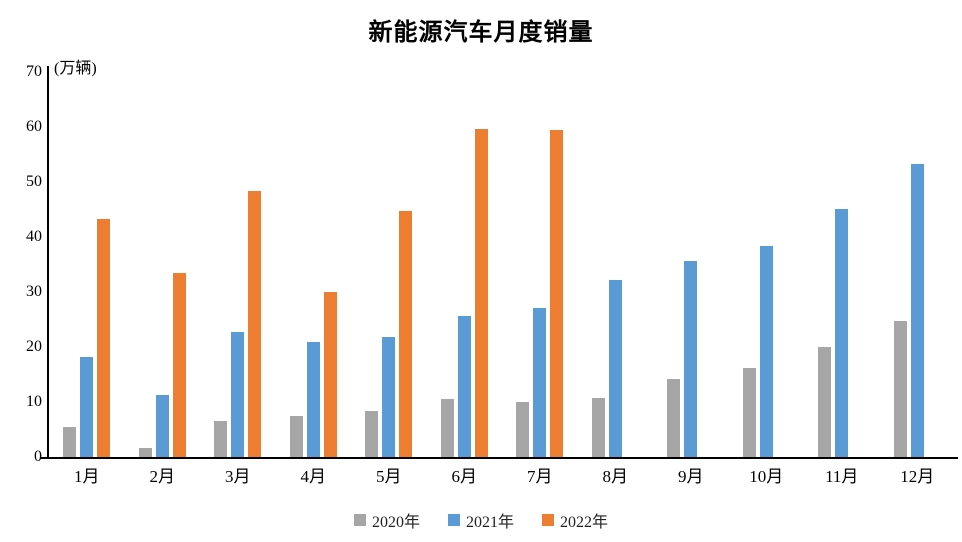  Describe the element at coordinates (395, 522) in the screenshot. I see `legend-label: 2020年` at that location.